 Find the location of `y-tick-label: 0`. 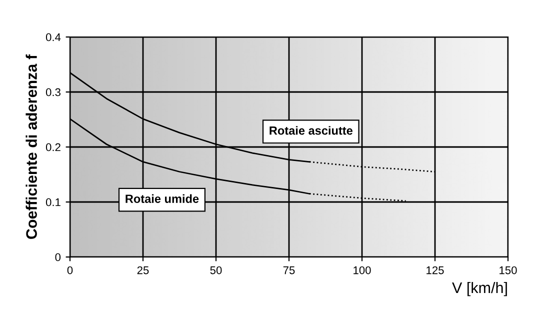

y-tick-label: 0 is located at coordinates (58, 257).